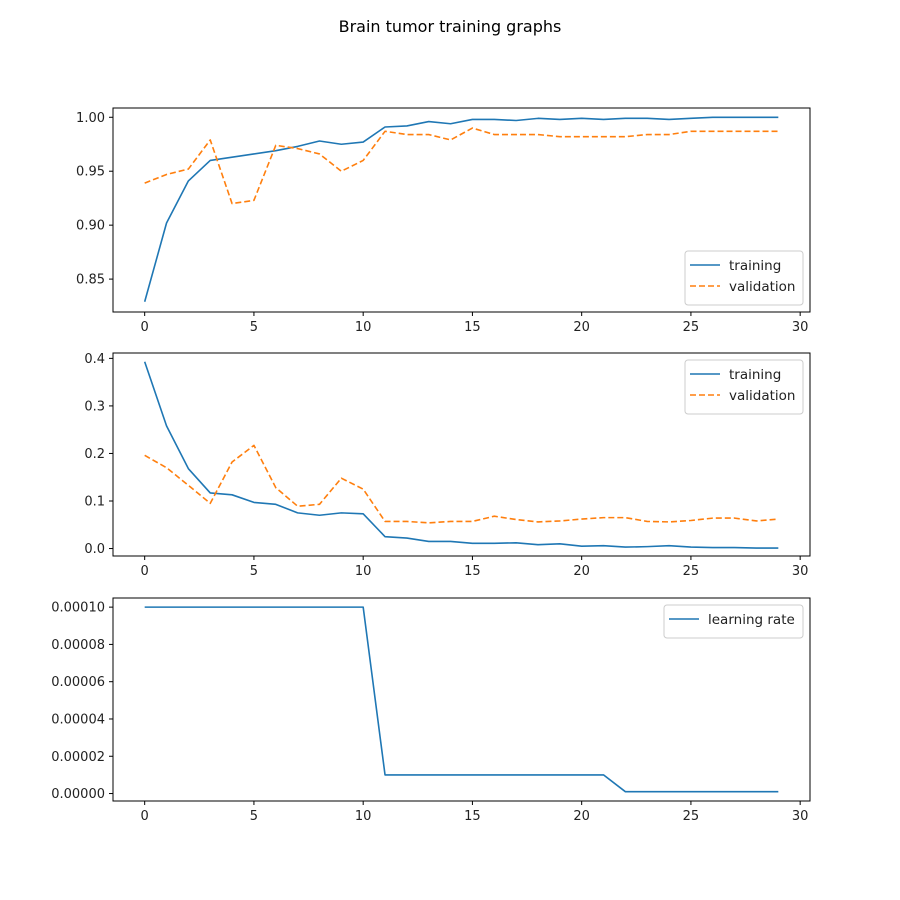  Describe the element at coordinates (450, 26) in the screenshot. I see `figure-title: Brain tumor training graphs` at that location.